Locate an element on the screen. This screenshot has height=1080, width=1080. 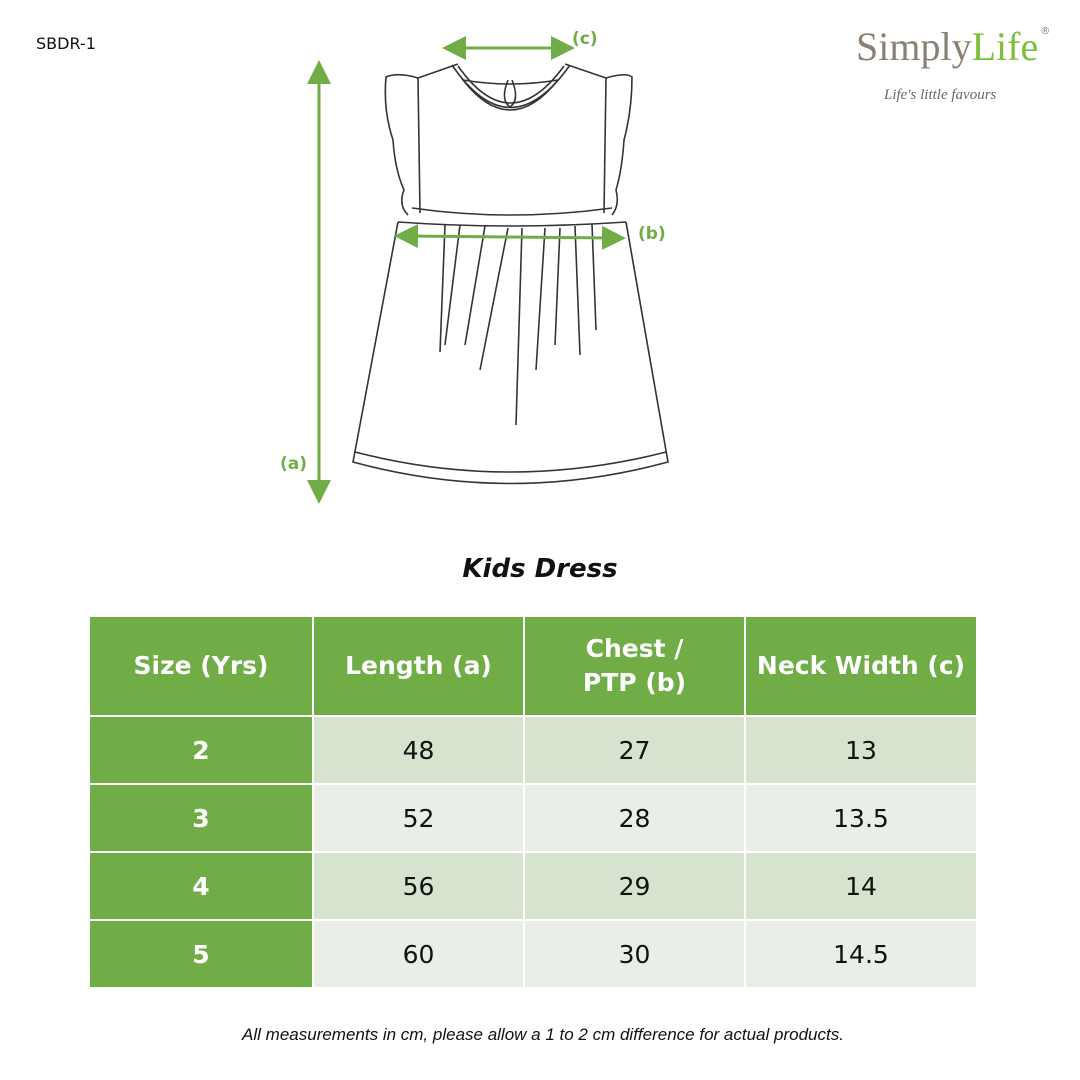
dress-diagram is located at coordinates (488, 270).